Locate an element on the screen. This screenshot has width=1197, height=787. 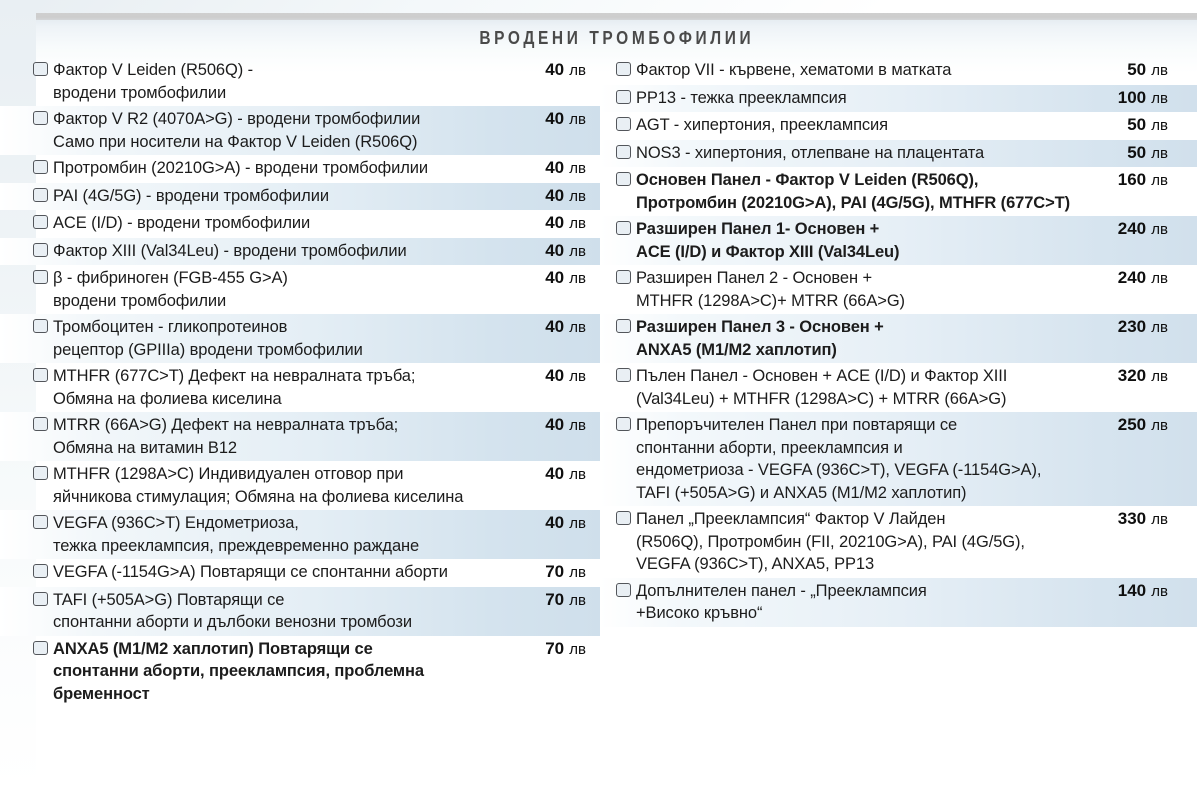
test-name-line: β - фибриноген (FGB-455 G>A) is located at coordinates (170, 278).